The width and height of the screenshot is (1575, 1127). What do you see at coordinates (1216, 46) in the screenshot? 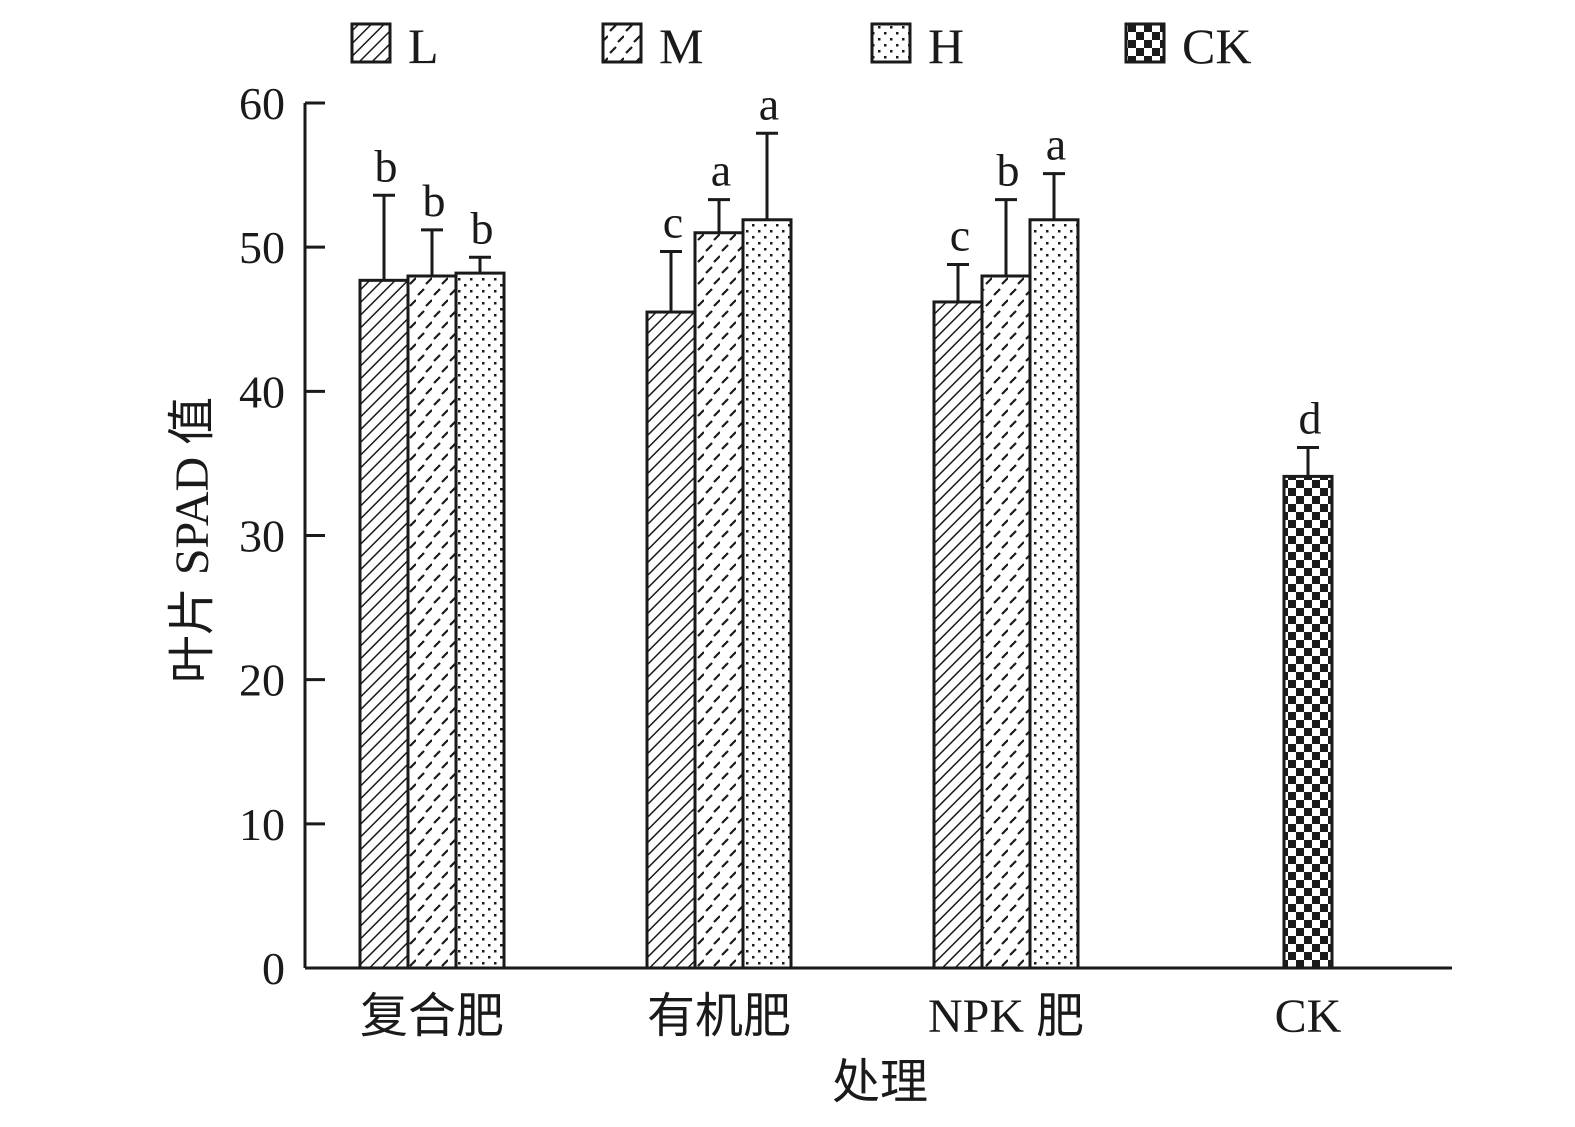
I see `legend-label-ck: CK` at bounding box center [1216, 46].